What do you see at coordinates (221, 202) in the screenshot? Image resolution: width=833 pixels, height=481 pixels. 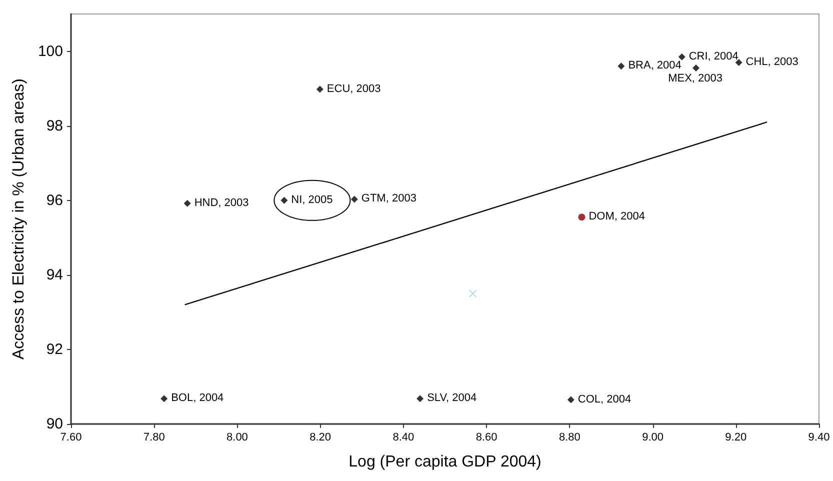 I see `annotation: HND, 2003` at bounding box center [221, 202].